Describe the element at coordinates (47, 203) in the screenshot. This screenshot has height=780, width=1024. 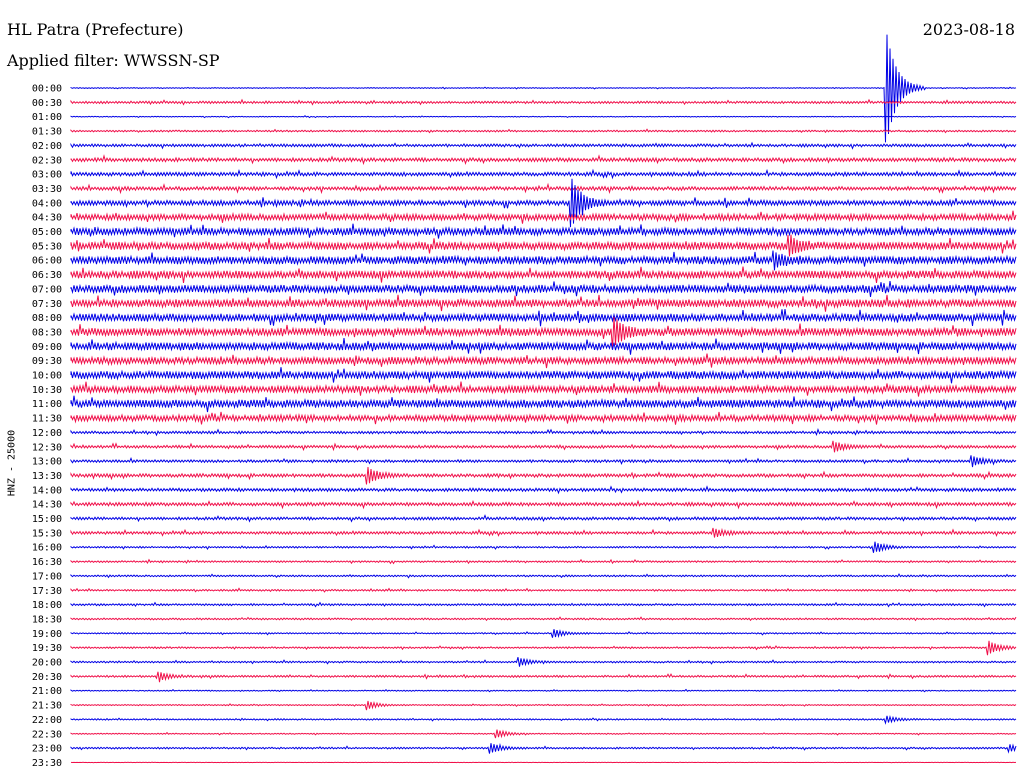
I see `time-tick-label: 04:00` at that location.